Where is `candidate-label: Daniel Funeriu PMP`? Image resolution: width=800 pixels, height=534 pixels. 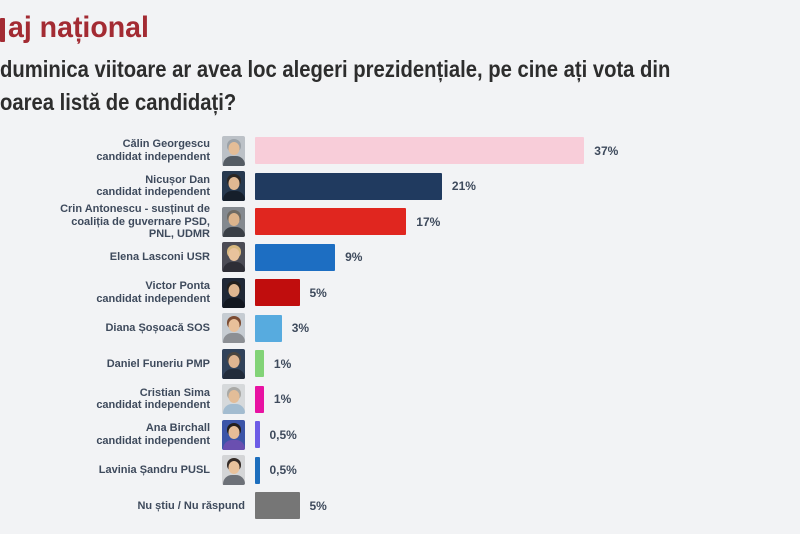
candidate-label: Daniel Funeriu PMP is located at coordinates (158, 363).